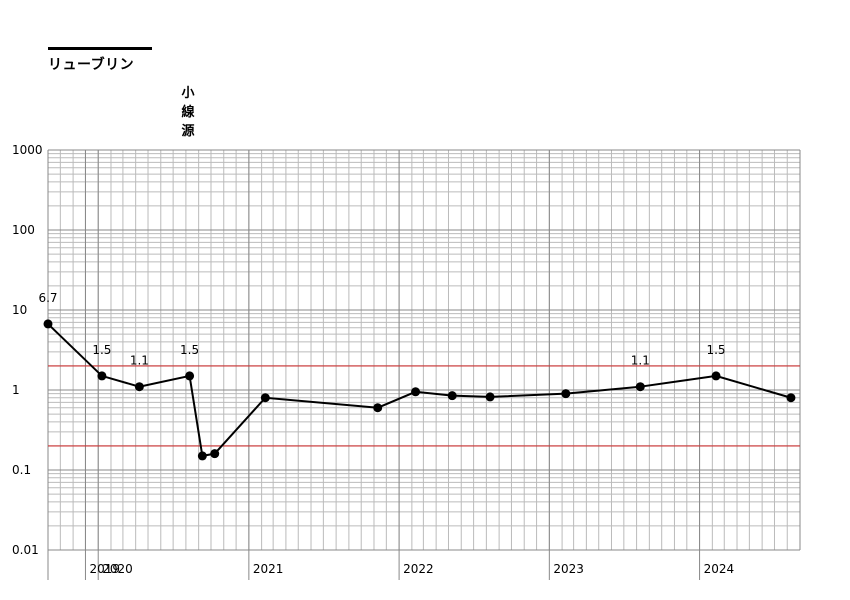  What do you see at coordinates (188, 131) in the screenshot?
I see `annotation-char: 源` at bounding box center [188, 131].